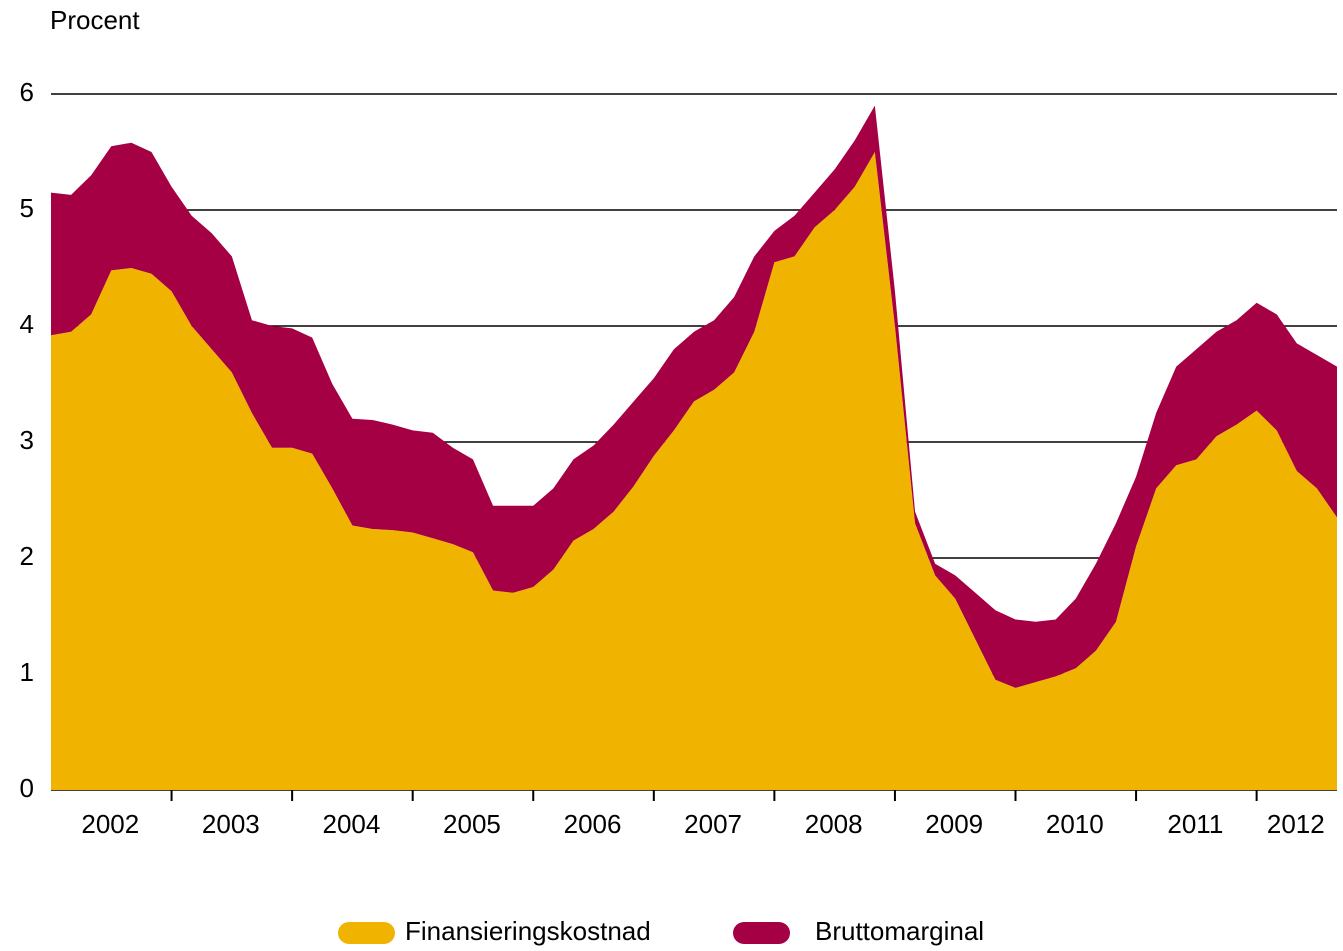 This screenshot has width=1343, height=951. Describe the element at coordinates (27, 788) in the screenshot. I see `y-tick-label: 0` at that location.